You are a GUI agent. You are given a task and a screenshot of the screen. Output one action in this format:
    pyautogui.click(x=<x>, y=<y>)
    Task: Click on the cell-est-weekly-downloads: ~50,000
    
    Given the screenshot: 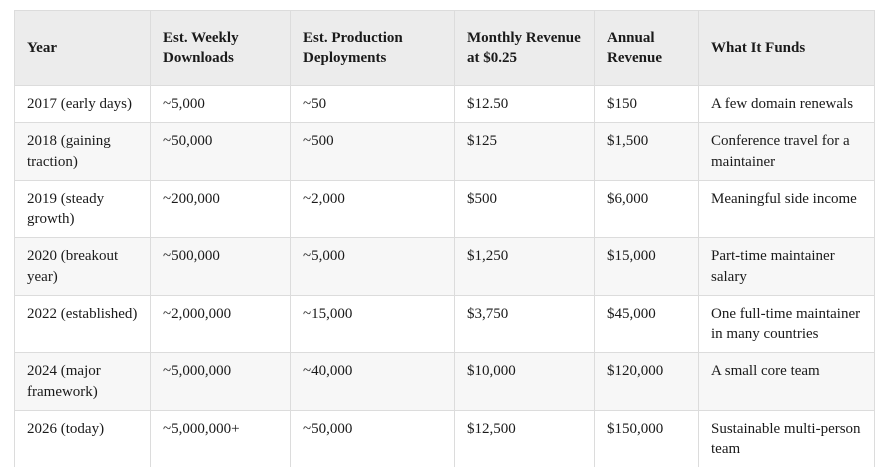 What is the action you would take?
    pyautogui.click(x=220, y=151)
    